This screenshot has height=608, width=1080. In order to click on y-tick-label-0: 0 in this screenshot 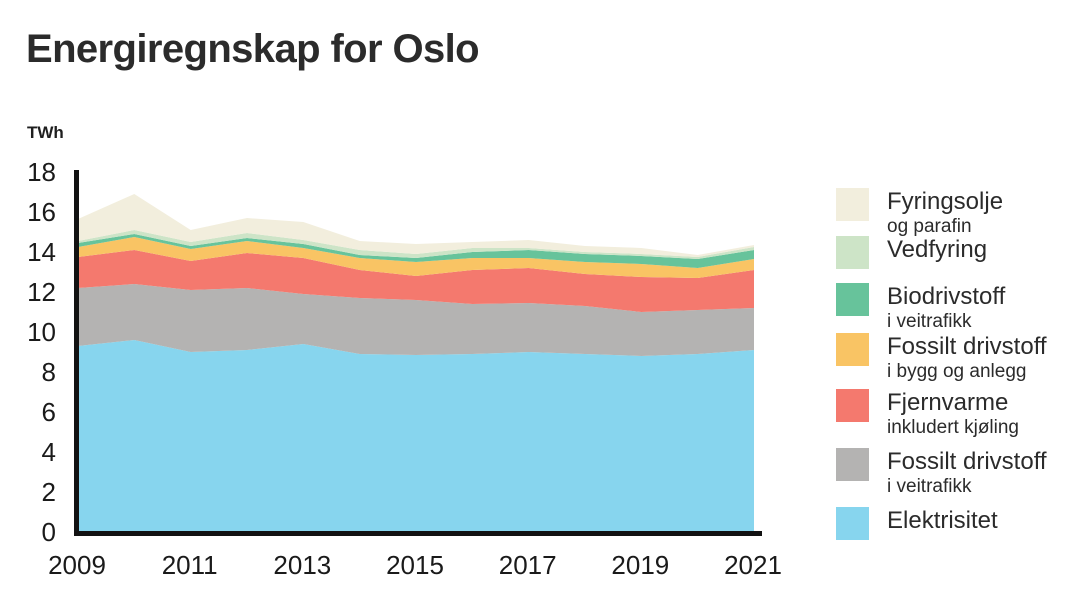, I will do `click(48, 532)`.